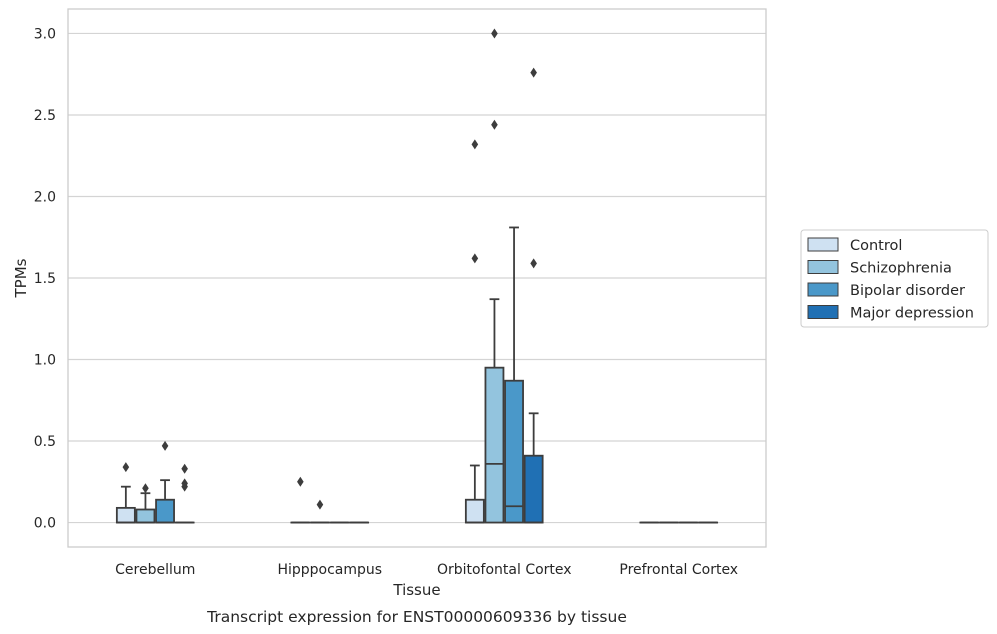  I want to click on legend-label: Bipolar disorder, so click(907, 291).